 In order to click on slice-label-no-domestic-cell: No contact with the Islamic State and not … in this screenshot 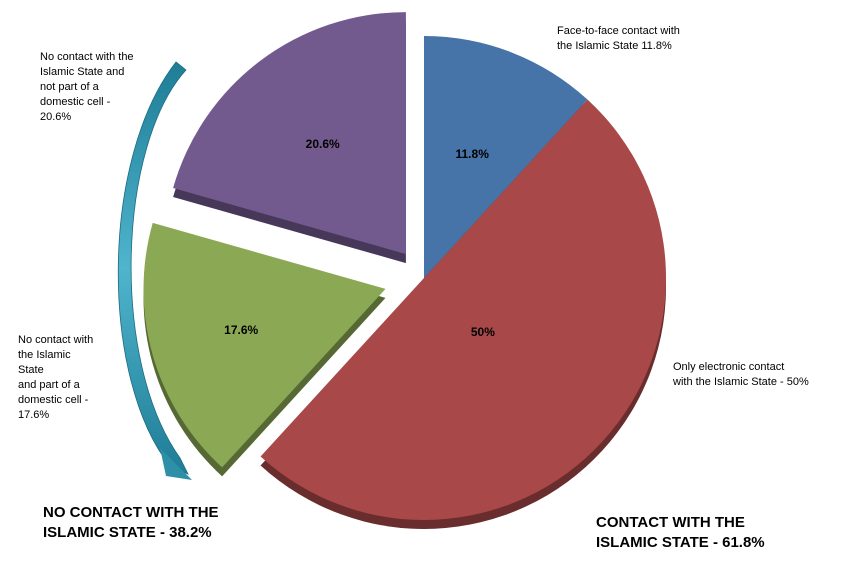, I will do `click(87, 87)`.